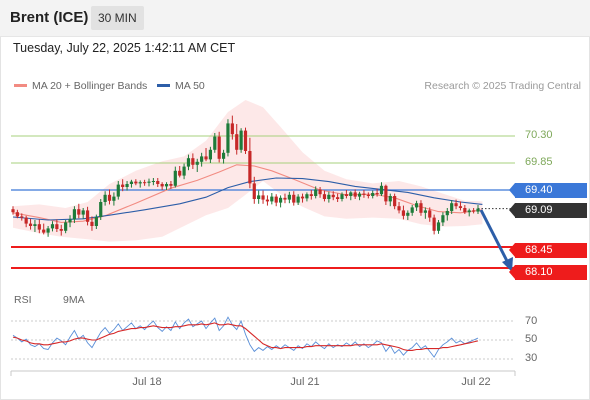 This screenshot has height=400, width=590. I want to click on level-tag-s2: 68.10, so click(548, 272).